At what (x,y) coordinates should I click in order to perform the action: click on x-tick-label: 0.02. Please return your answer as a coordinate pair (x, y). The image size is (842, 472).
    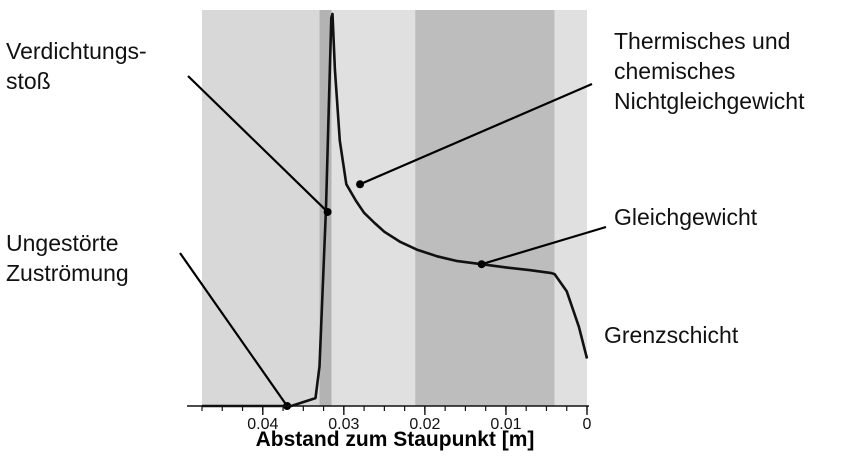
    Looking at the image, I should click on (424, 424).